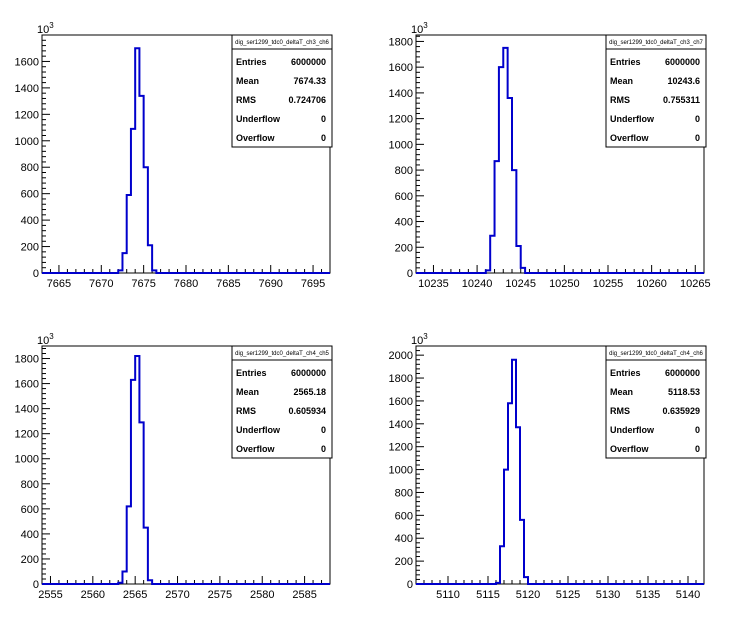 The image size is (746, 622). Describe the element at coordinates (135, 595) in the screenshot. I see `x-tick-label: 2565` at that location.